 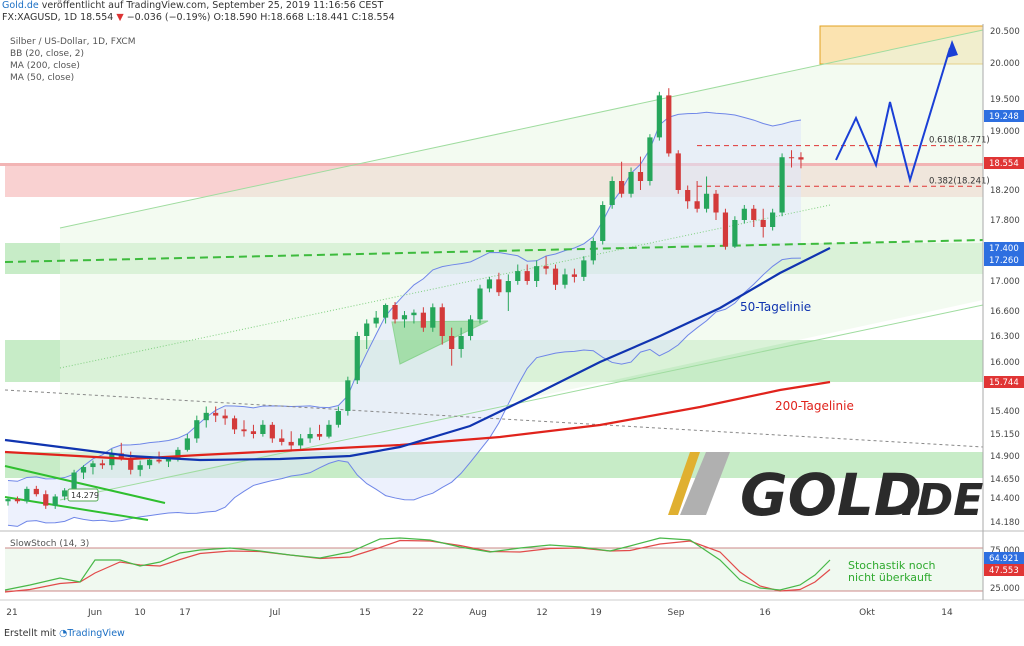 What do you see at coordinates (1005, 282) in the screenshot?
I see `y-tick-label: 17.000` at bounding box center [1005, 282].